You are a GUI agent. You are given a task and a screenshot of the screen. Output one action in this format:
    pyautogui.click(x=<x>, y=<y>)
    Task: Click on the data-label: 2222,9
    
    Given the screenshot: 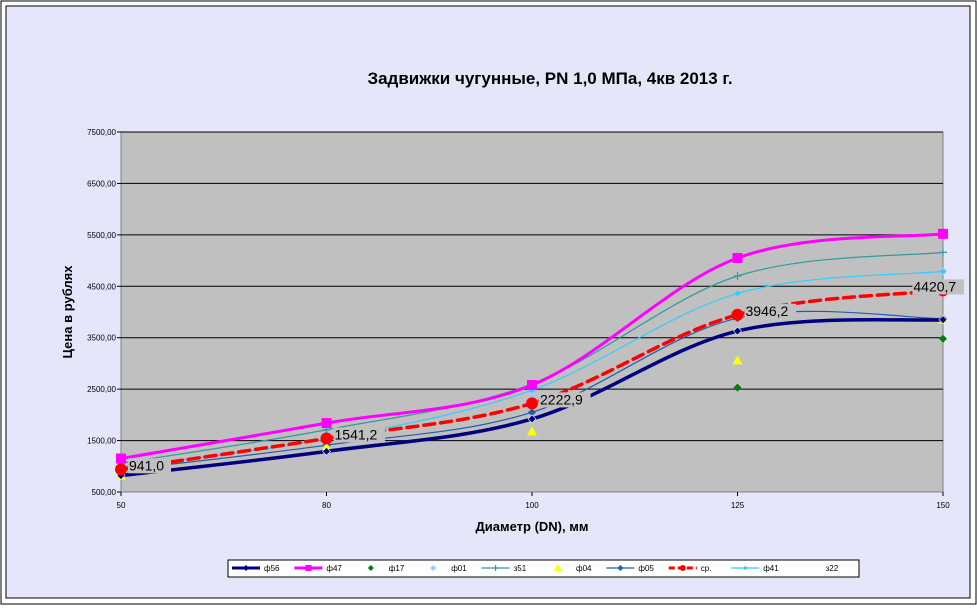 What is the action you would take?
    pyautogui.click(x=561, y=399)
    